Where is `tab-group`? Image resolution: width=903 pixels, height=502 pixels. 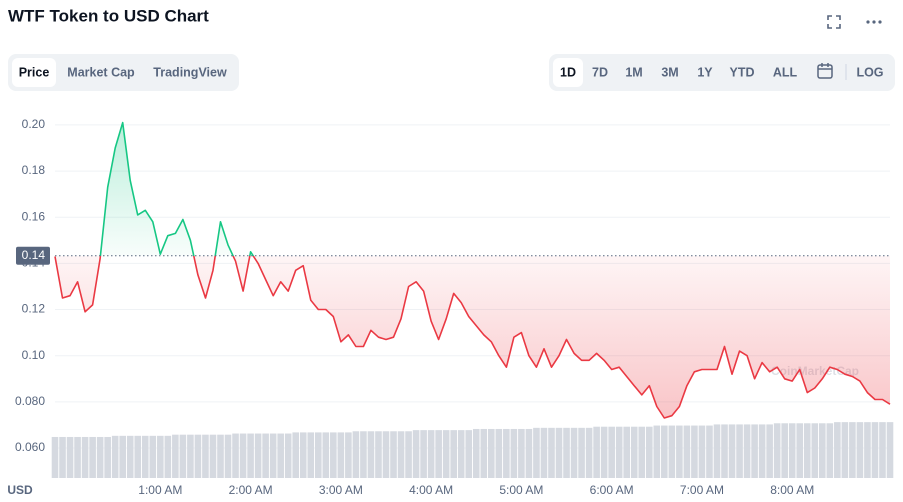
tab-group is located at coordinates (123, 72).